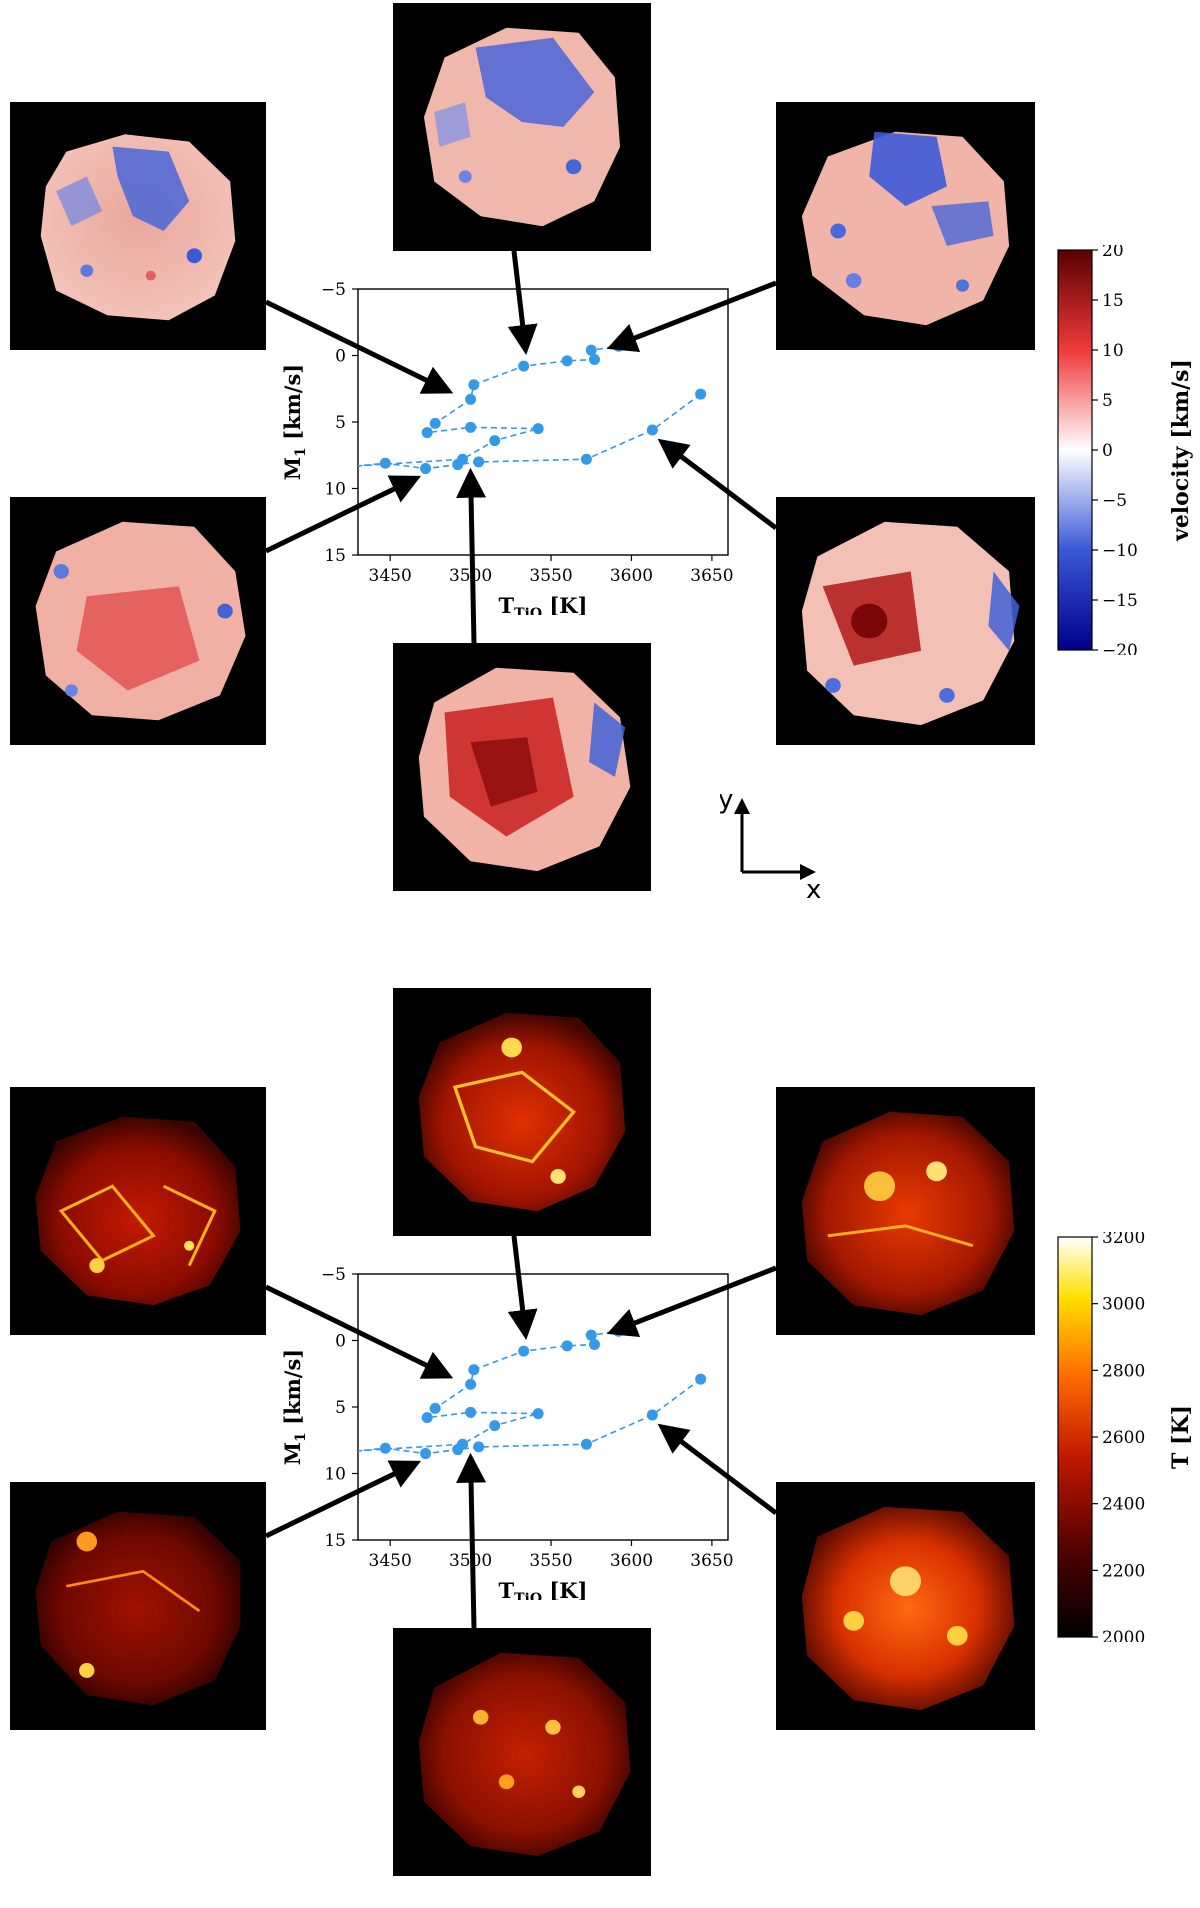  What do you see at coordinates (1181, 450) in the screenshot?
I see `colorbar-velocity-label: velocity [km/s]` at bounding box center [1181, 450].